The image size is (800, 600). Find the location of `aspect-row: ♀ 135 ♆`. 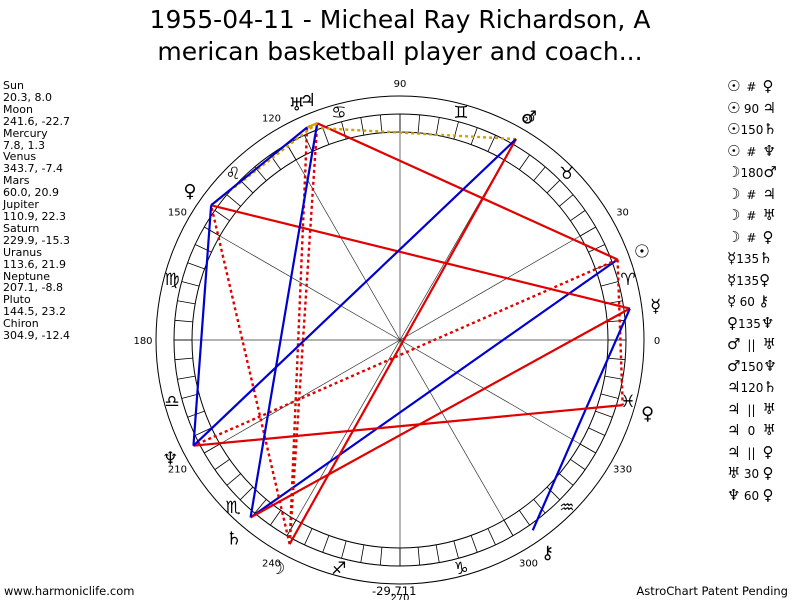

aspect-row: ♀ 135 ♆ is located at coordinates (752, 324).